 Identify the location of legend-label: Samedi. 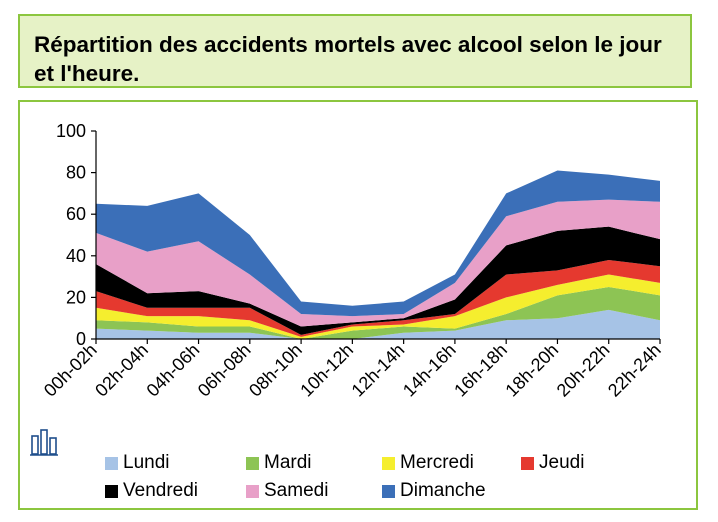
(296, 490).